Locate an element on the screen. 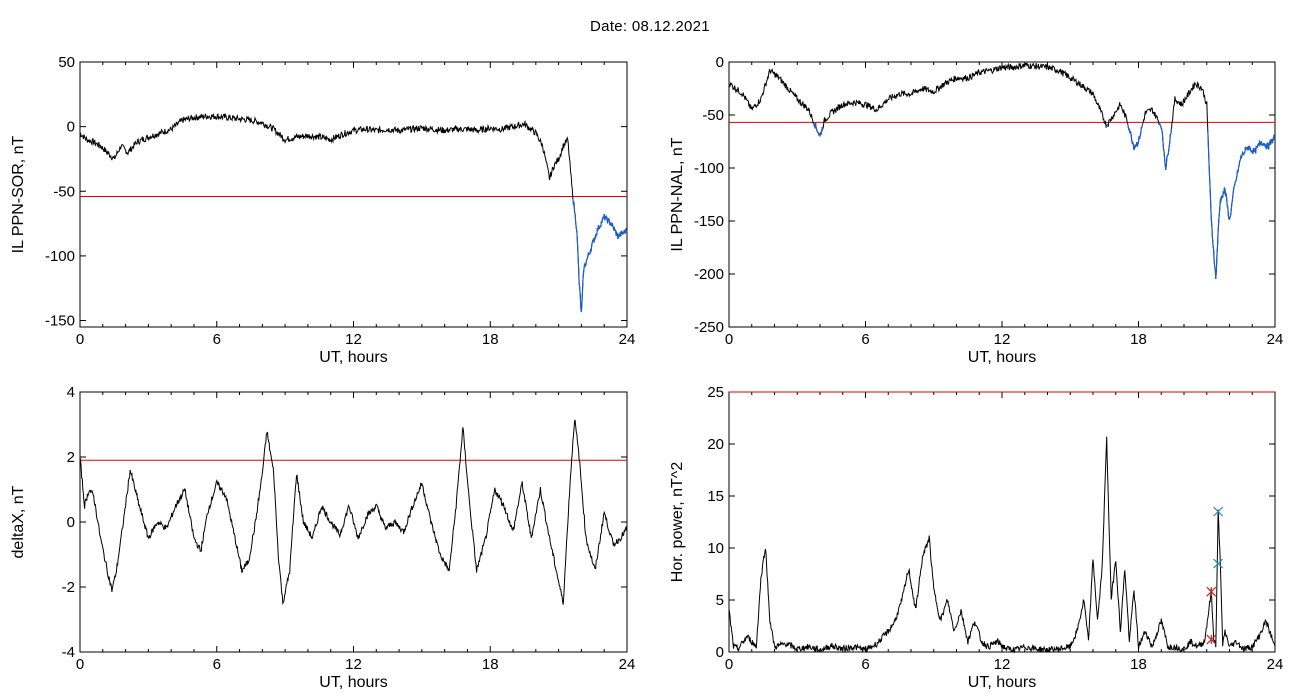 The width and height of the screenshot is (1300, 700). y-tick-label: 50 is located at coordinates (66, 62).